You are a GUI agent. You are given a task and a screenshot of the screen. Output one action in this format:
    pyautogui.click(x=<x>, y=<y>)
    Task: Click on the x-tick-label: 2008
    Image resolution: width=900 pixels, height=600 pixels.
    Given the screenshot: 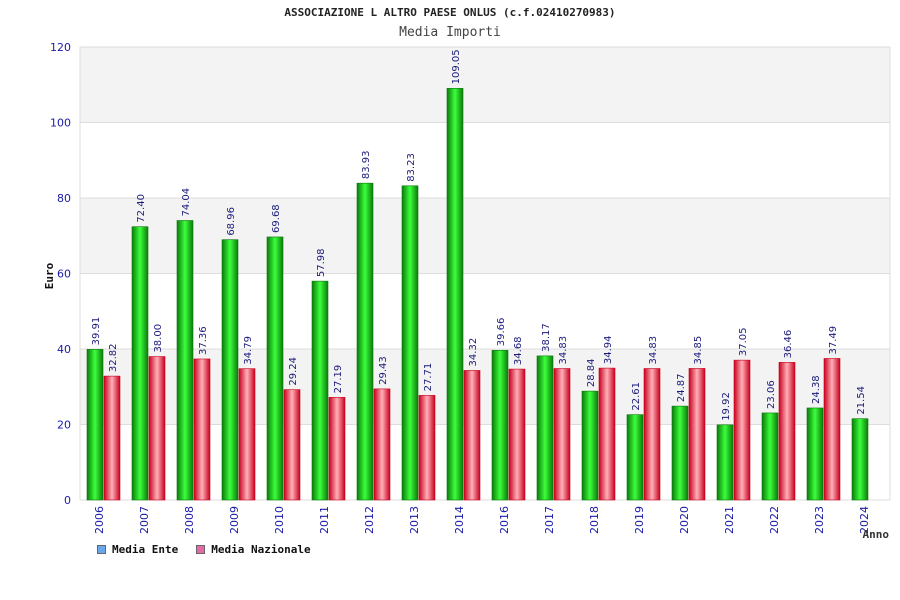 What is the action you would take?
    pyautogui.click(x=189, y=520)
    